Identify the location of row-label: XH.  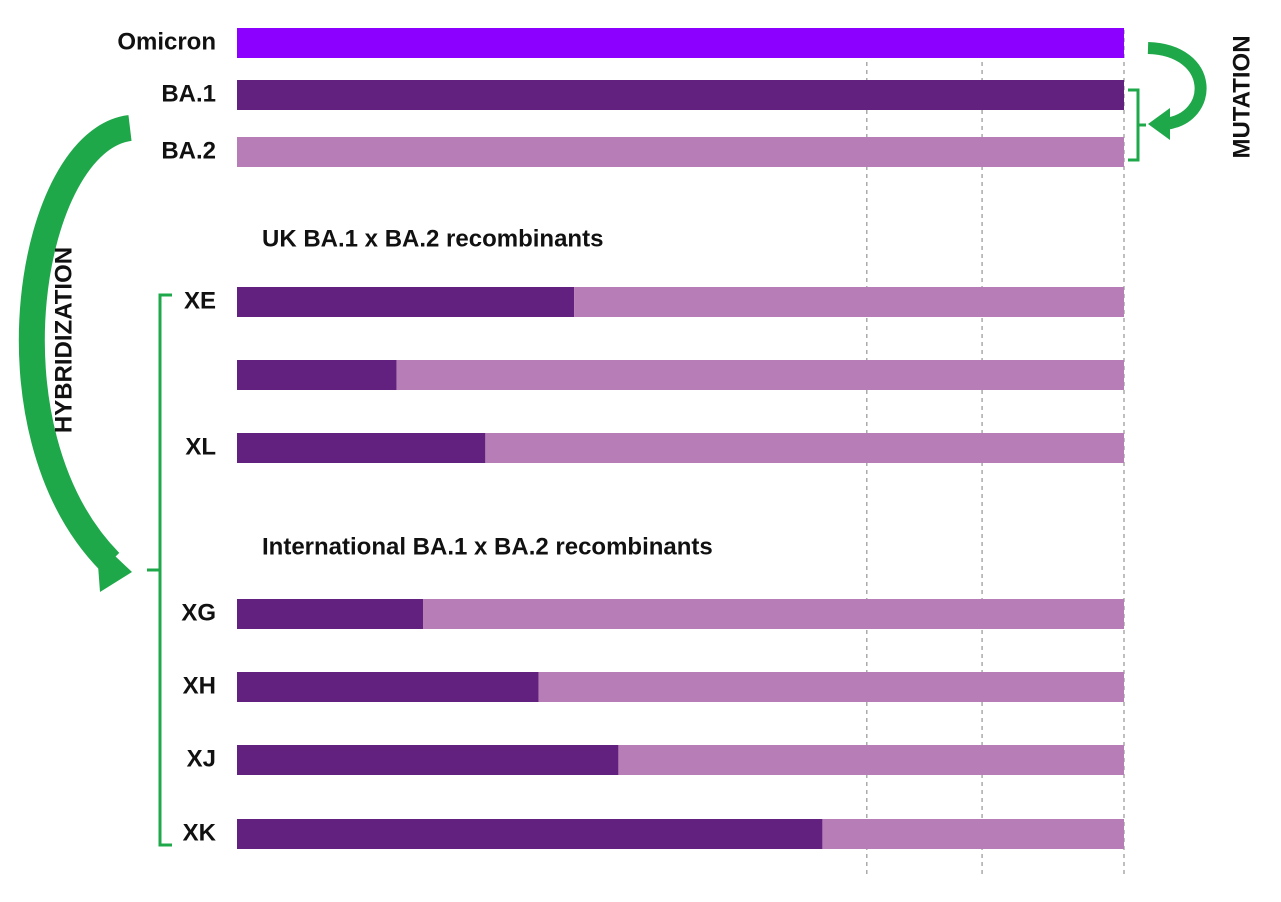
(199, 685).